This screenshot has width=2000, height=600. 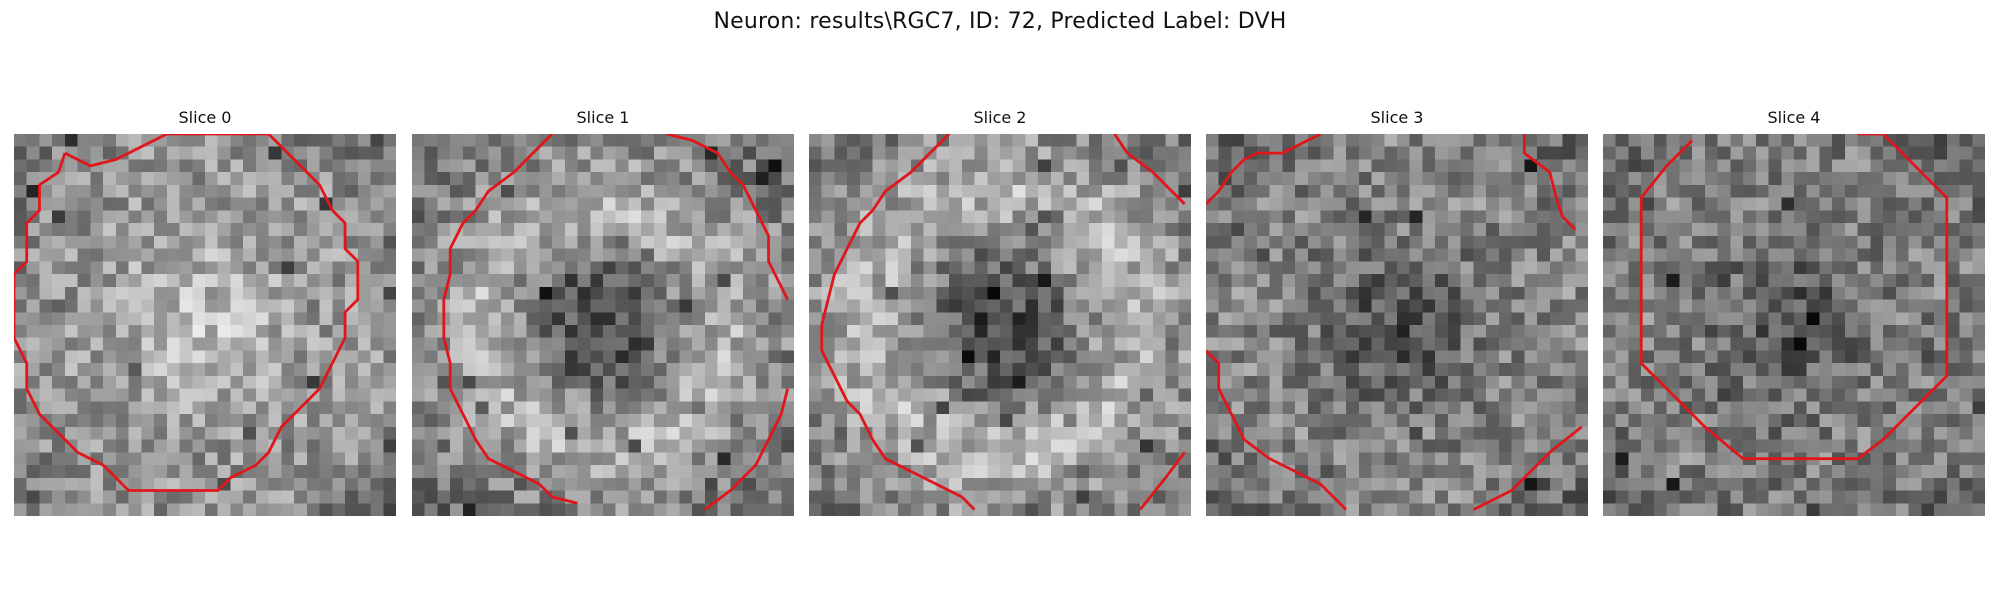 I want to click on slice-panel-2: Slice 2, so click(x=1000, y=313).